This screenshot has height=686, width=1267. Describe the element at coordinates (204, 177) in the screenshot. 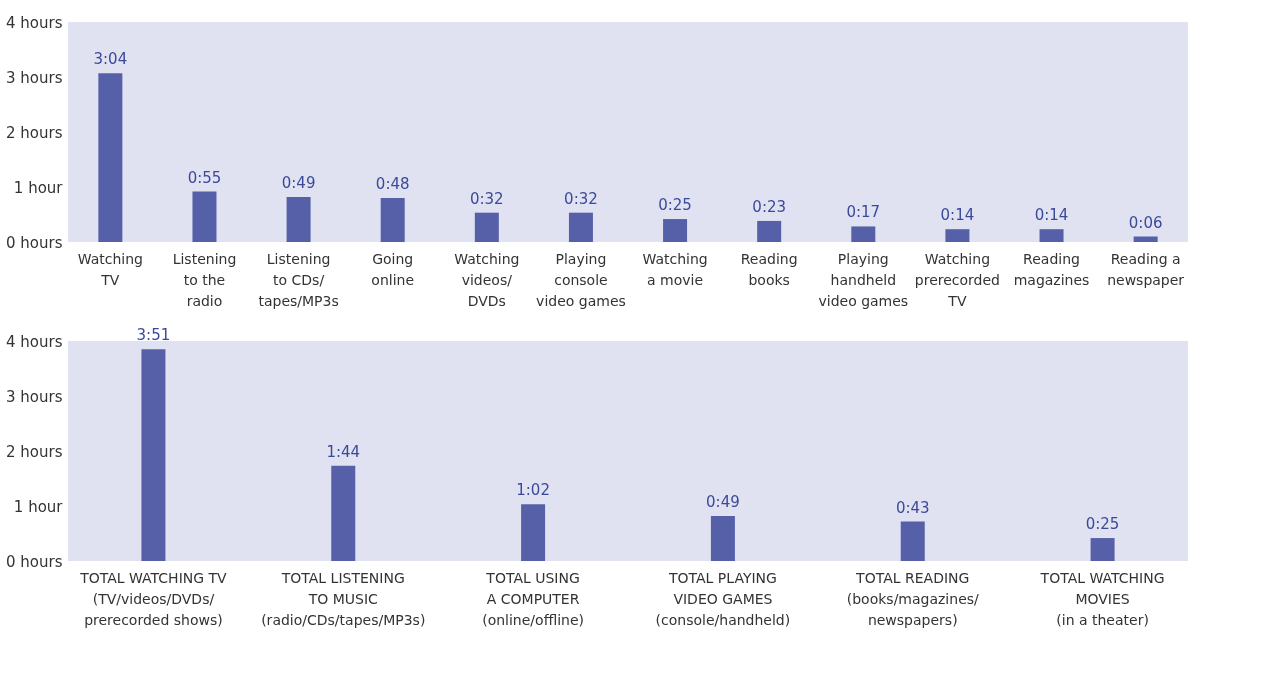

I see `data-label: 0:55` at that location.